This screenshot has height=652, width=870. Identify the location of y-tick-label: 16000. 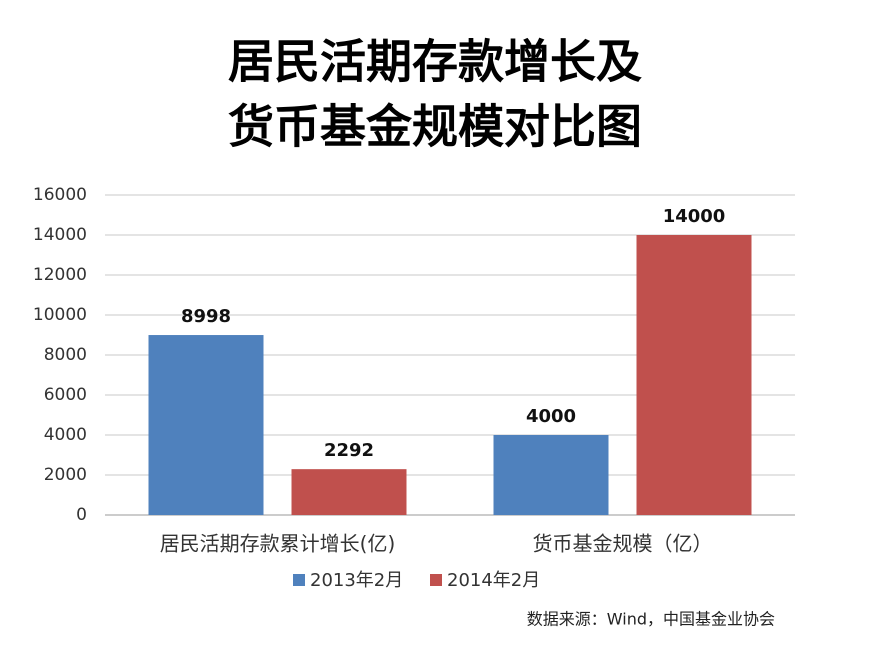
(60, 195).